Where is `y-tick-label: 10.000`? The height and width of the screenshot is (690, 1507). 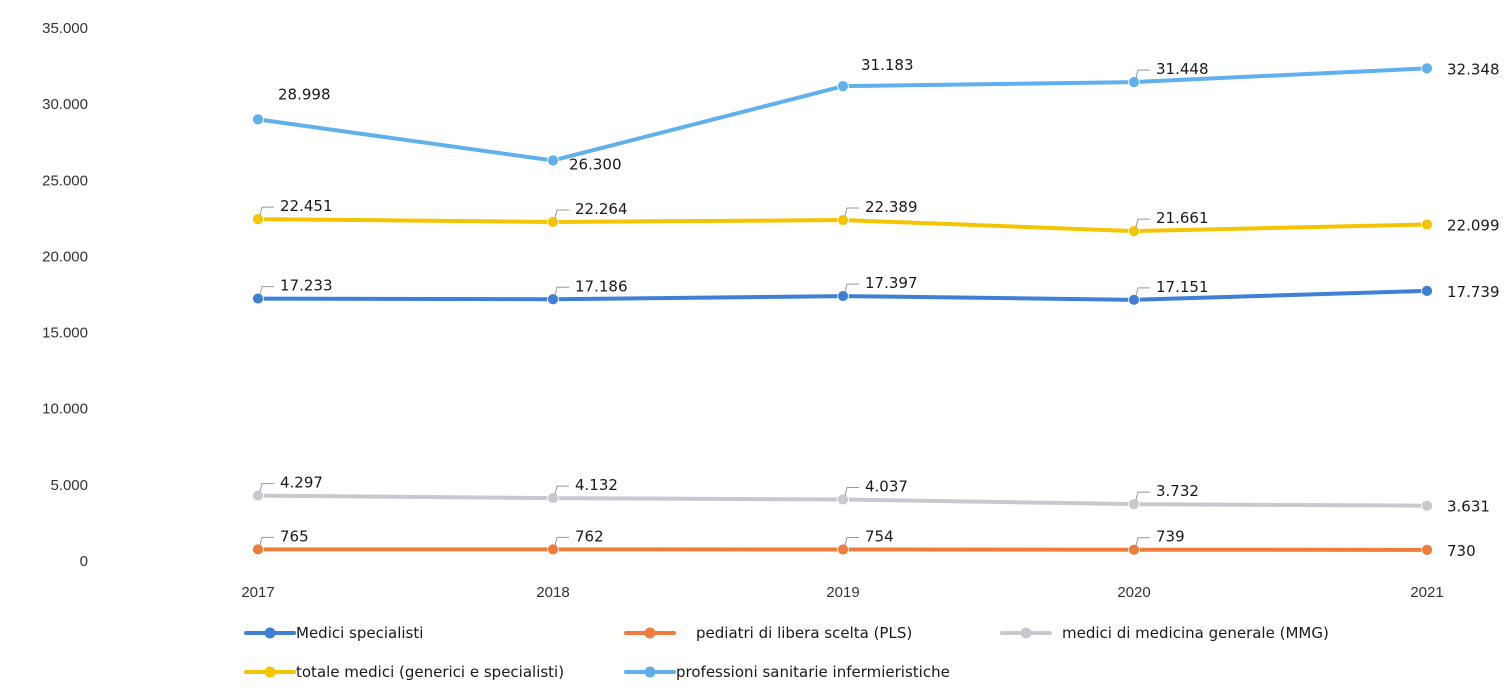 y-tick-label: 10.000 is located at coordinates (65, 409).